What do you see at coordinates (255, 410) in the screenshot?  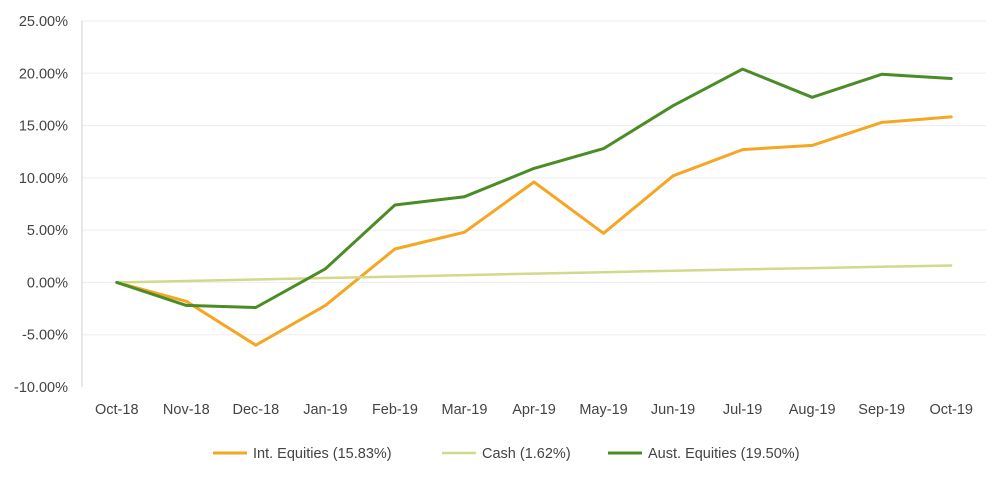 I see `x-tick-label: Dec-18` at bounding box center [255, 410].